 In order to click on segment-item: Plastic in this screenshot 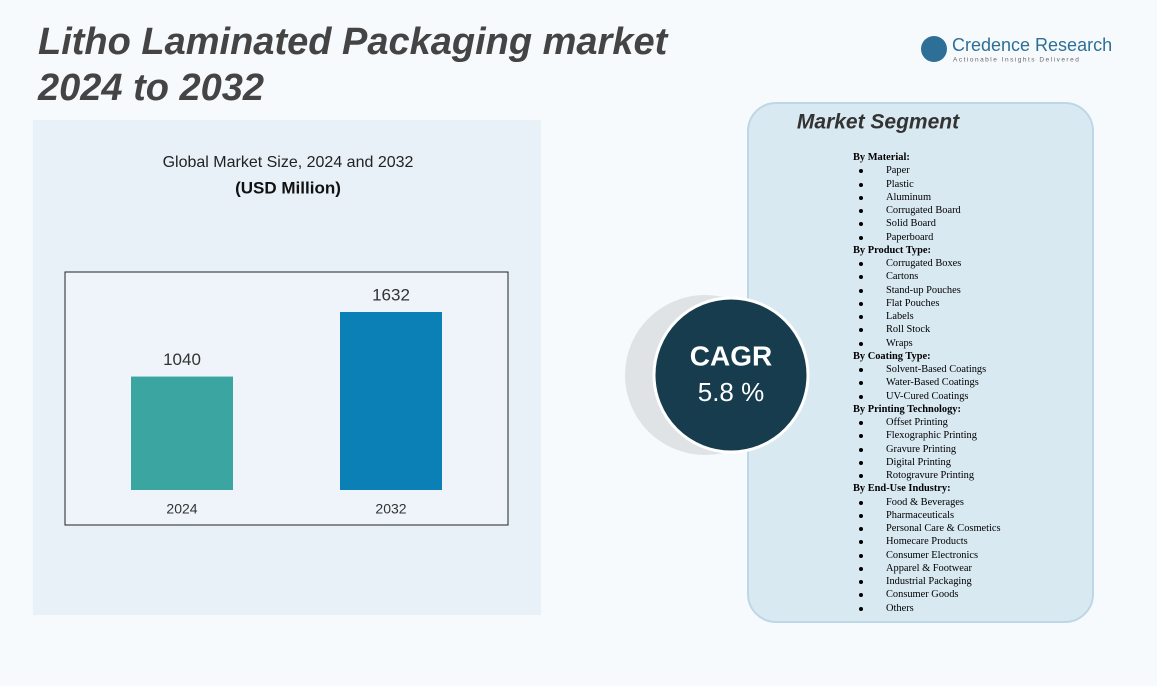, I will do `click(973, 184)`.